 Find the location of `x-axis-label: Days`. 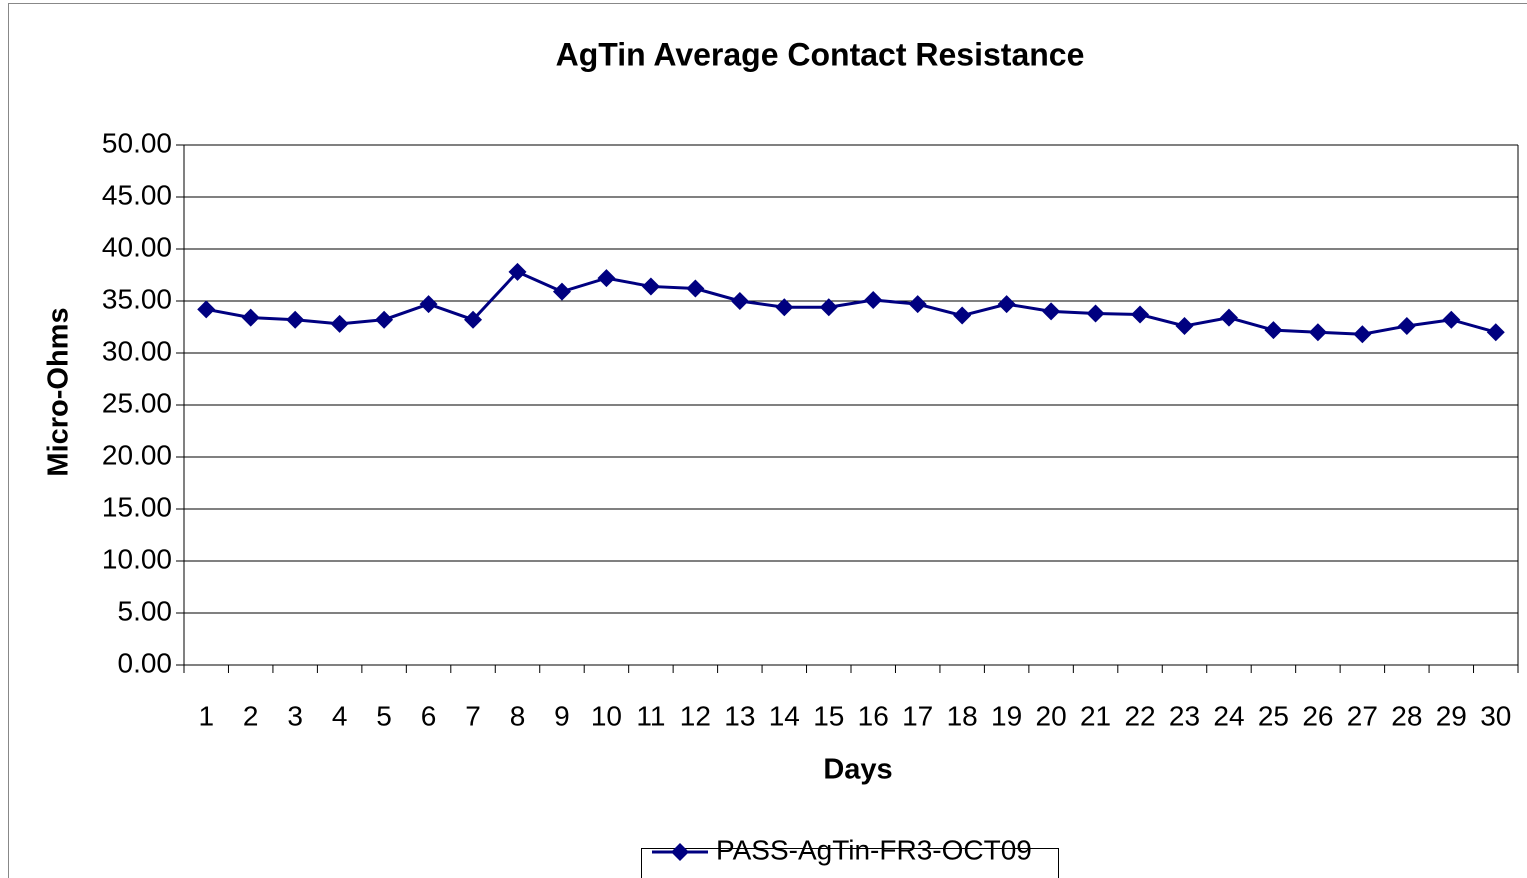

x-axis-label: Days is located at coordinates (857, 770).